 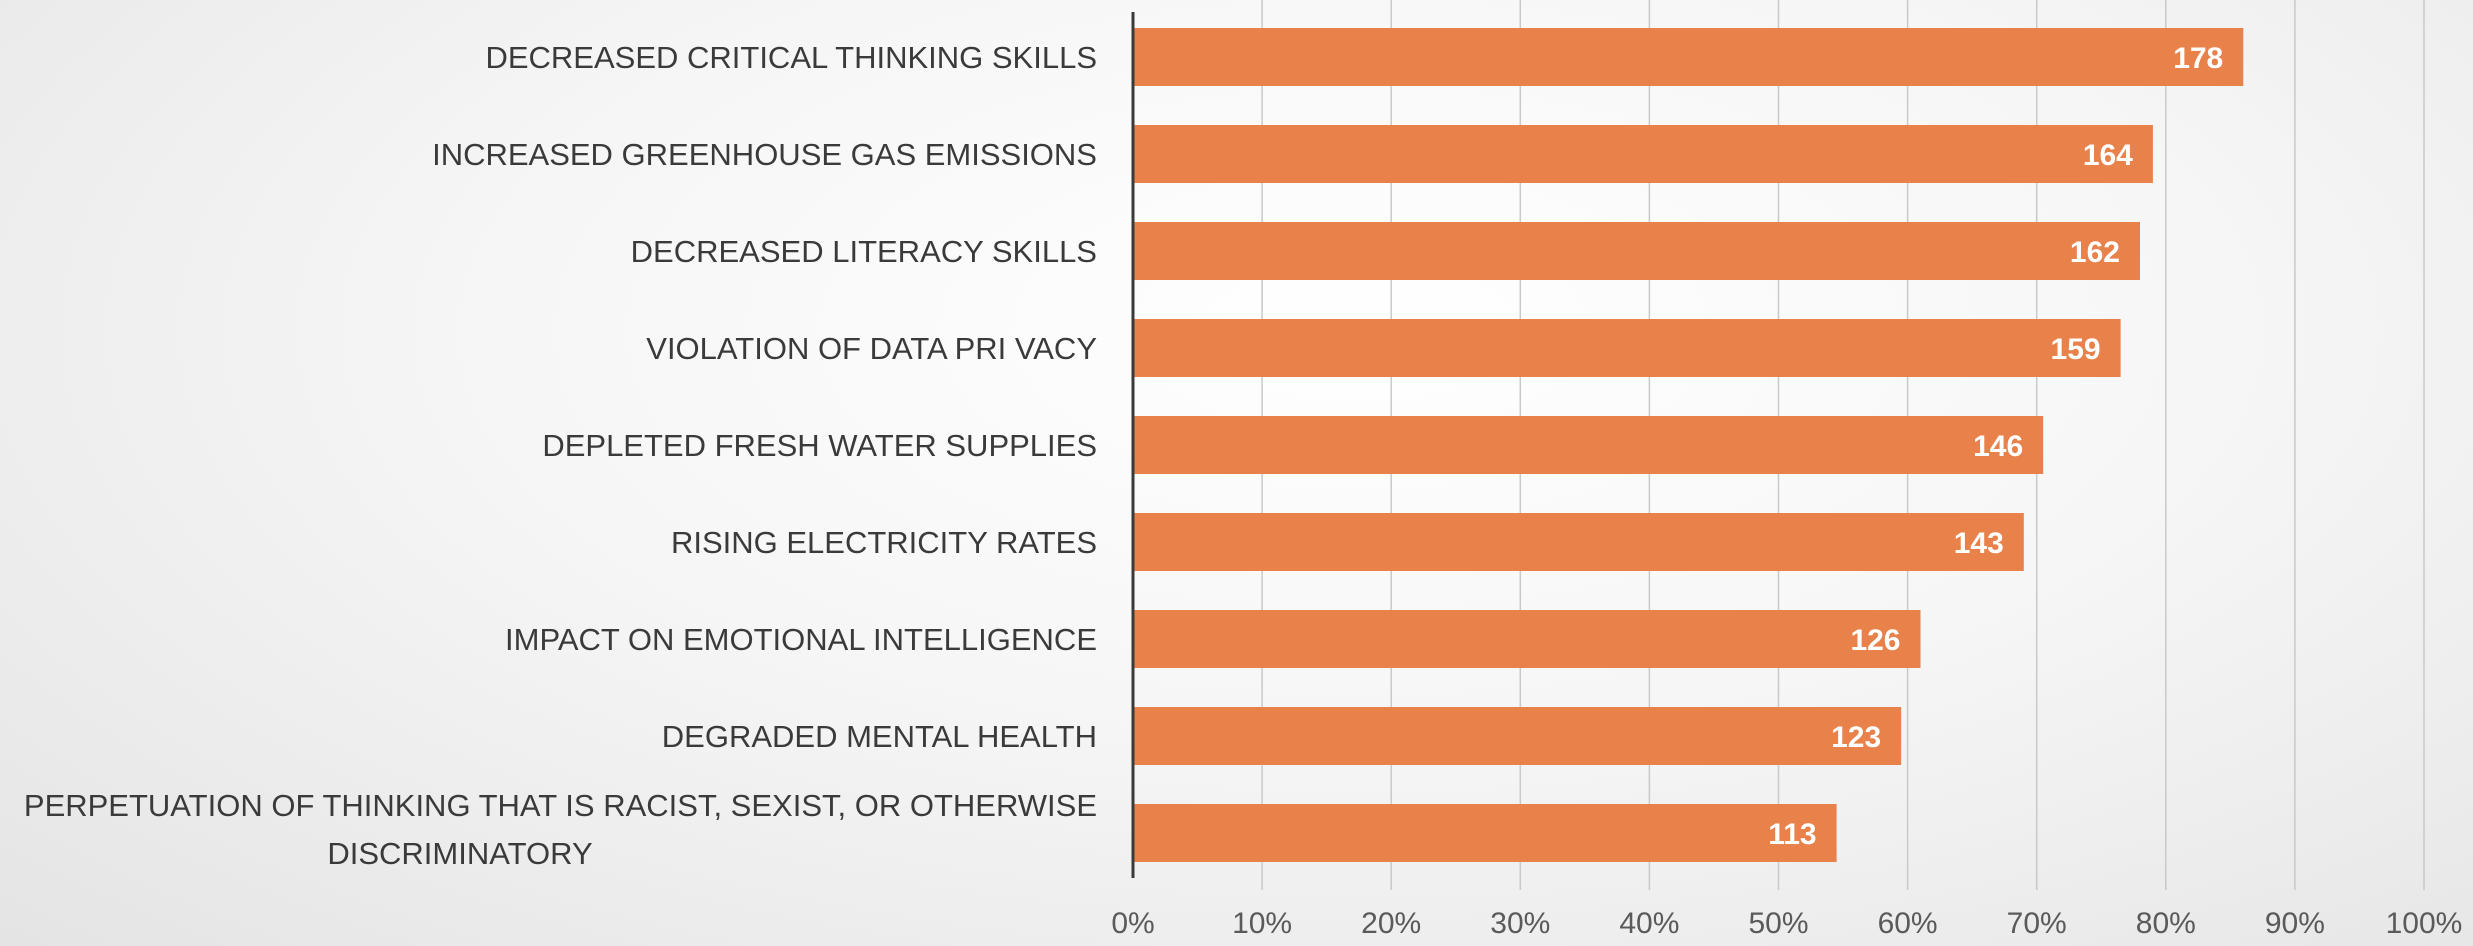 What do you see at coordinates (1979, 543) in the screenshot?
I see `bar-value-label: 143` at bounding box center [1979, 543].